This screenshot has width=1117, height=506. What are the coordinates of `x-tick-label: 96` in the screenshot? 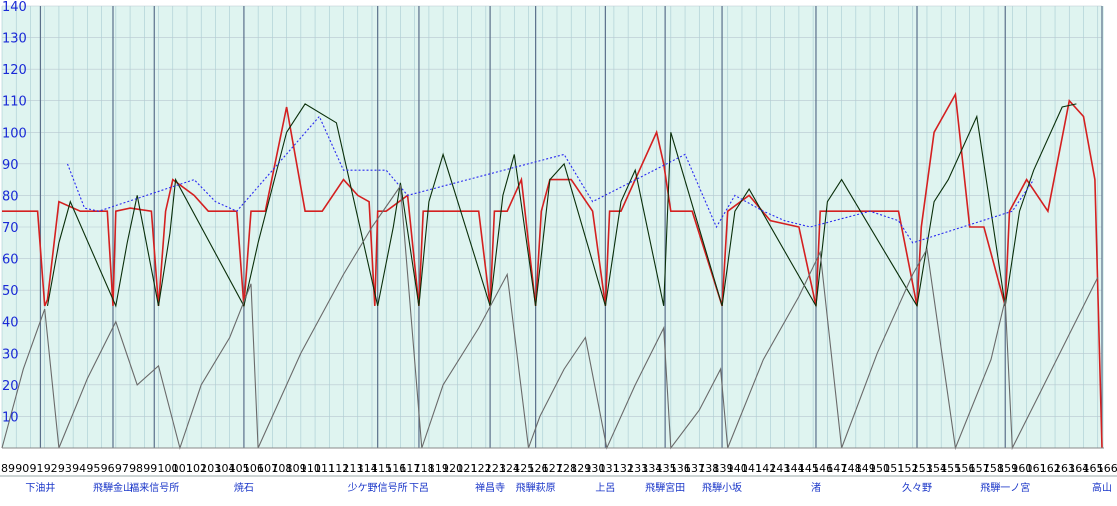 It's located at (108, 468).